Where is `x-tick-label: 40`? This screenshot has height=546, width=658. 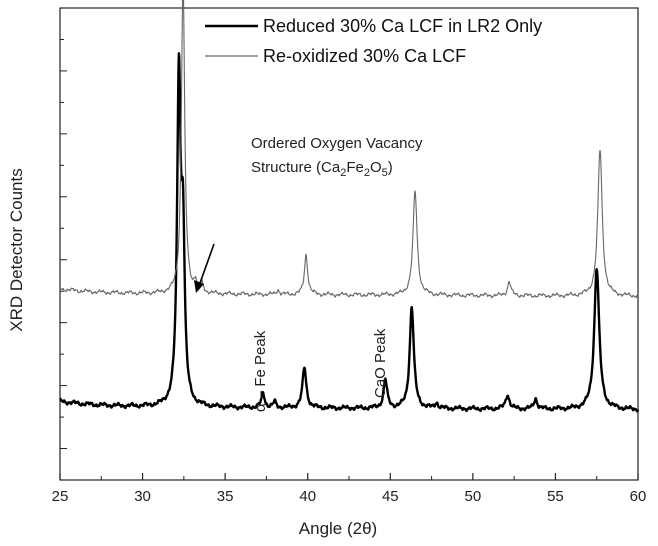
x-tick-label: 40 is located at coordinates (307, 496).